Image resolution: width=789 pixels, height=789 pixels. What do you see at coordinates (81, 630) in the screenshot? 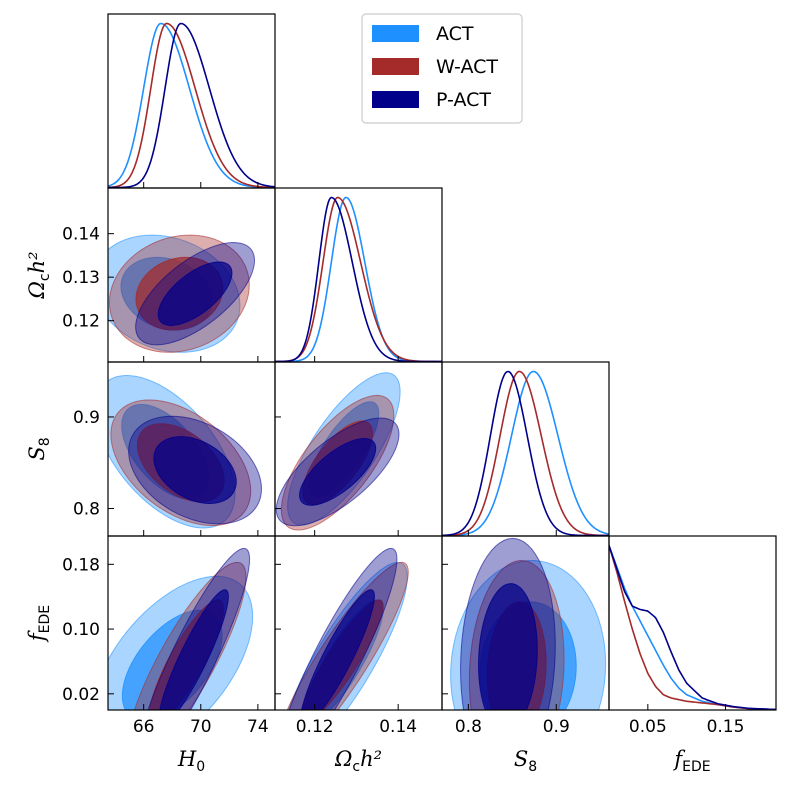
I see `y-tick-label-fEDE: 0.10` at bounding box center [81, 630].